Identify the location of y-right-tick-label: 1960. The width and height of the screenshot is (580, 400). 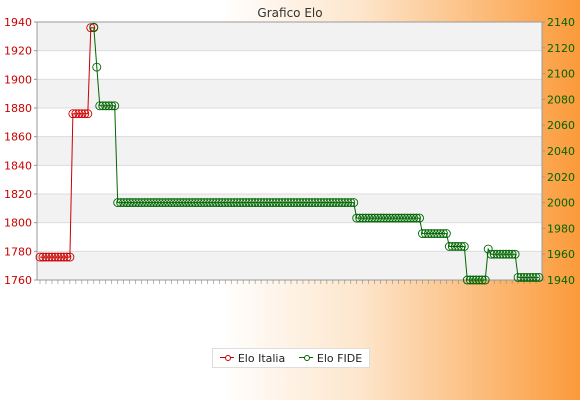
(561, 254).